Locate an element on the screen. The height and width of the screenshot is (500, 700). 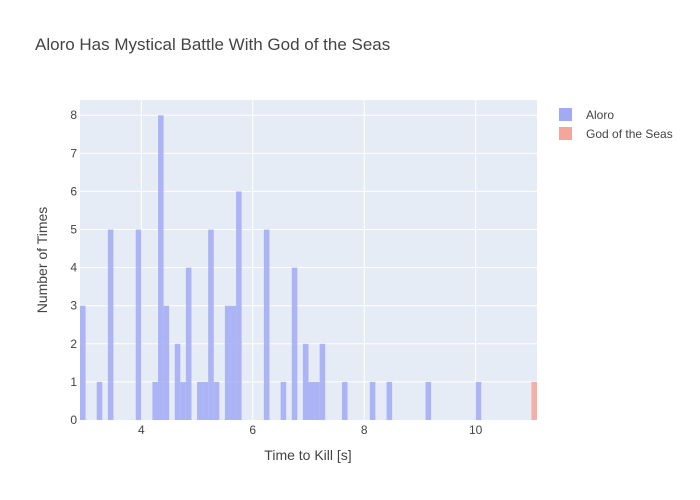
x-tick-label: 8 is located at coordinates (364, 430).